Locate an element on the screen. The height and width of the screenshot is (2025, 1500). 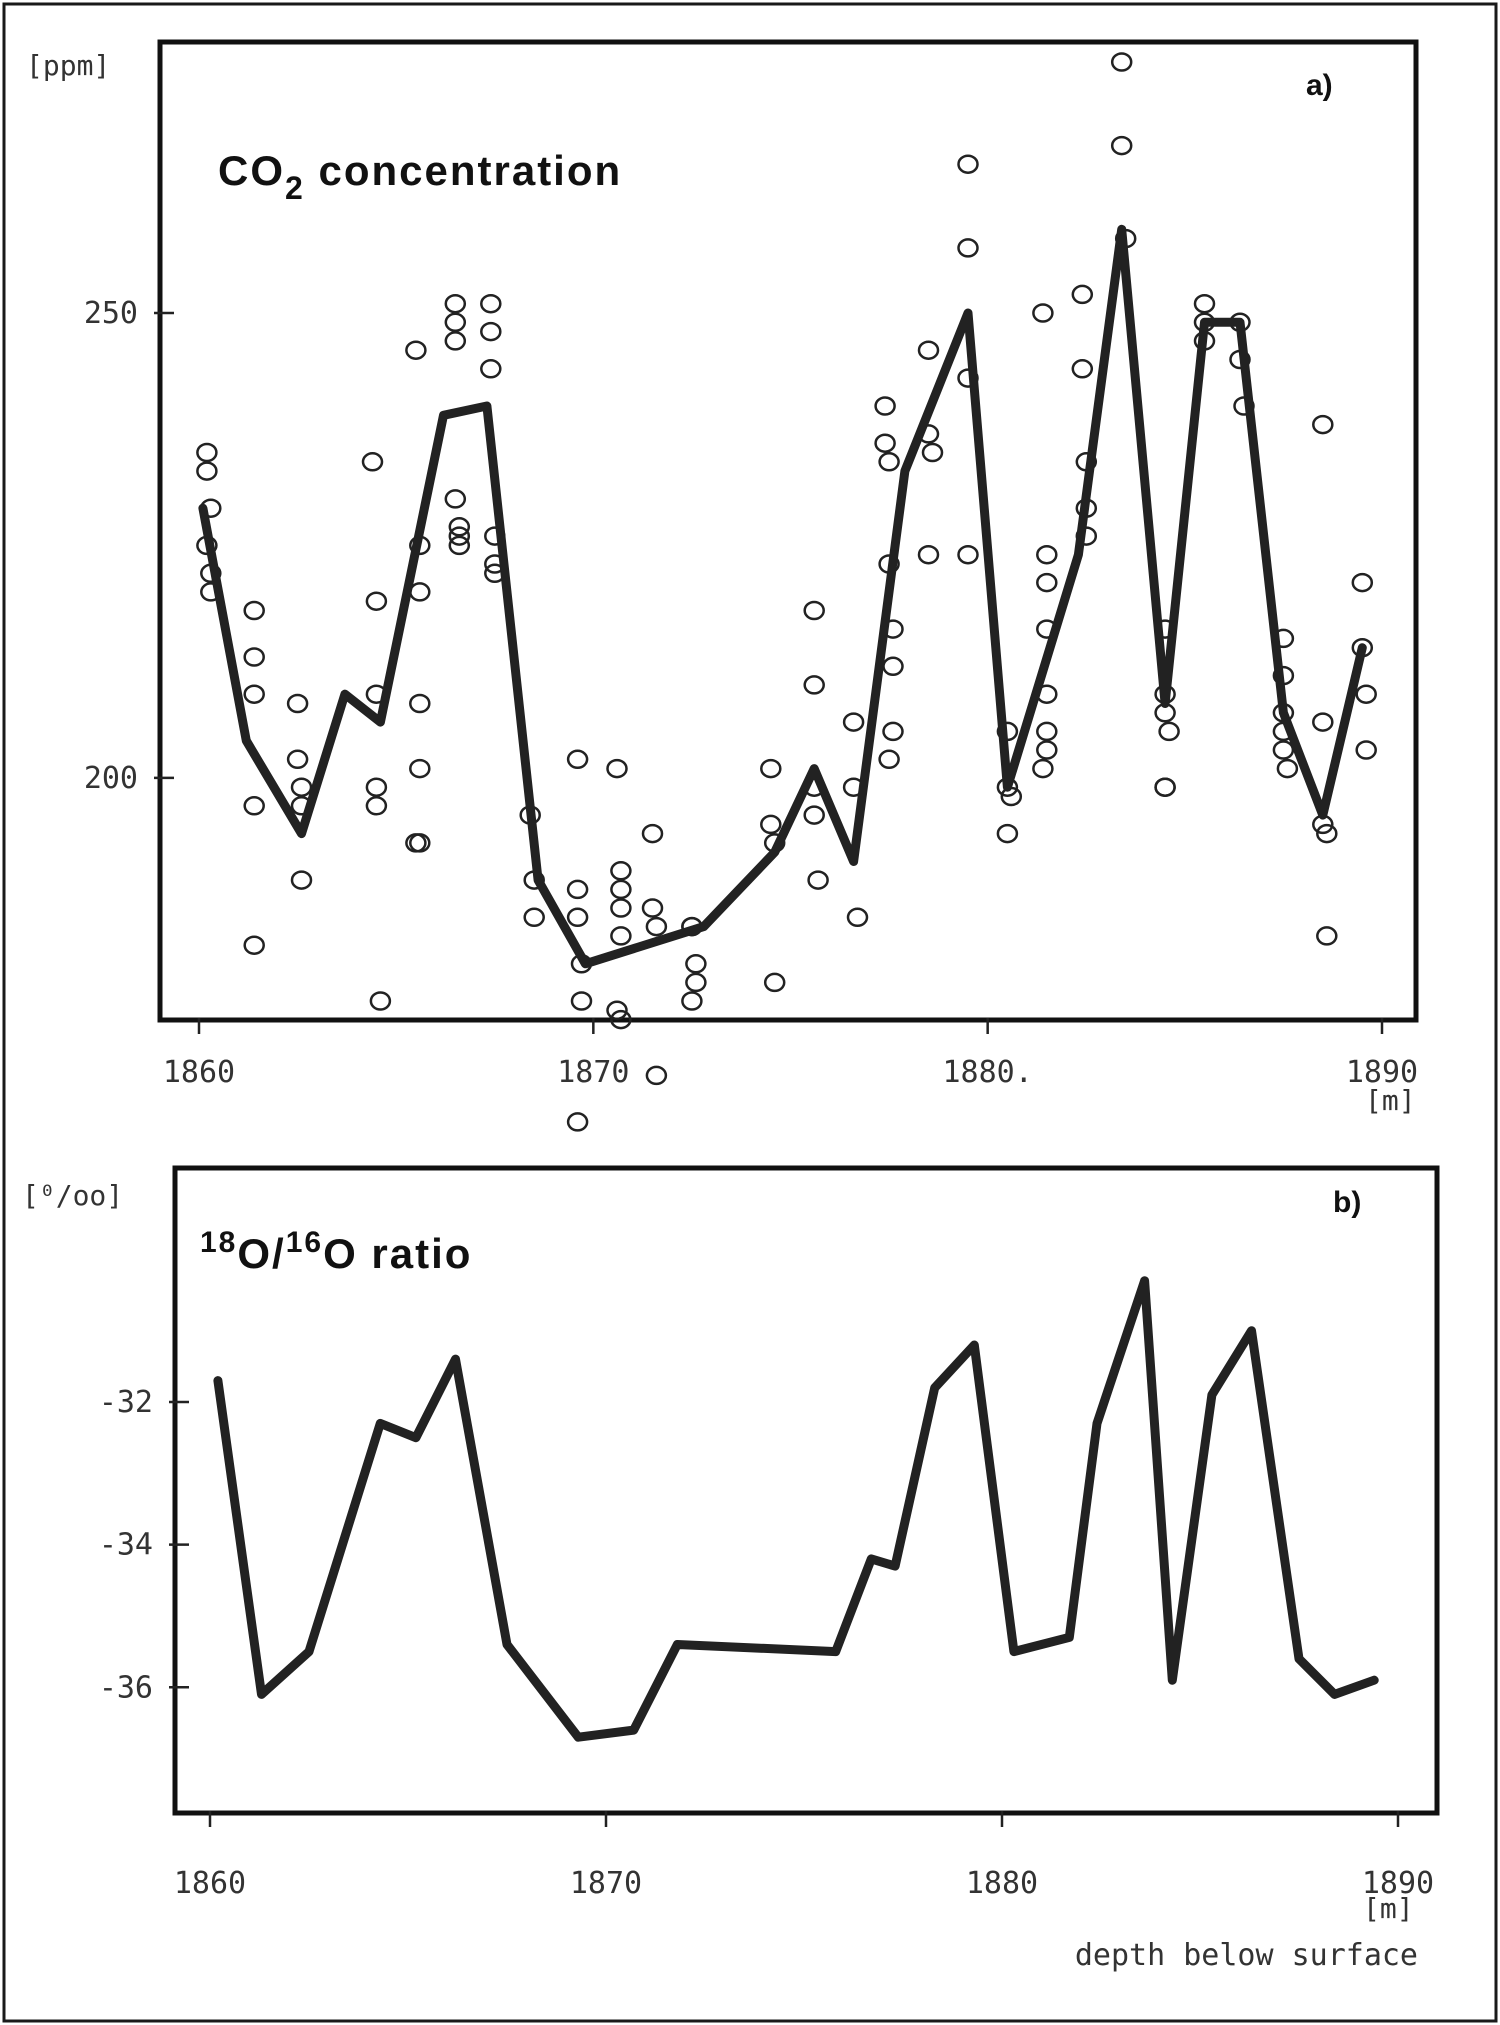
panel-b-x-unit: [m] is located at coordinates (1388, 1908).